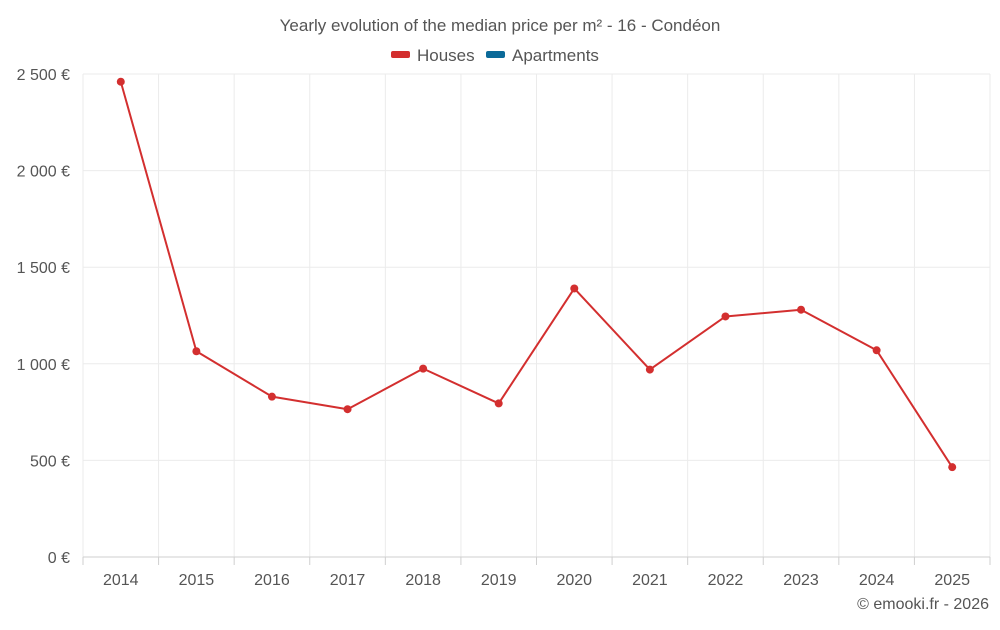  What do you see at coordinates (877, 580) in the screenshot?
I see `x-tick-label: 2024` at bounding box center [877, 580].